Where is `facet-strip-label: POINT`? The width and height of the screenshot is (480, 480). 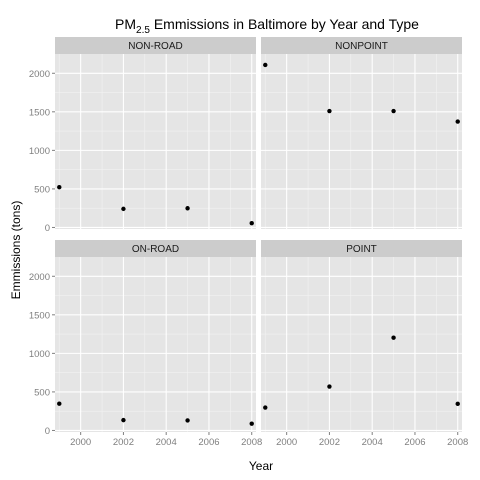 facet-strip-label: POINT is located at coordinates (361, 249).